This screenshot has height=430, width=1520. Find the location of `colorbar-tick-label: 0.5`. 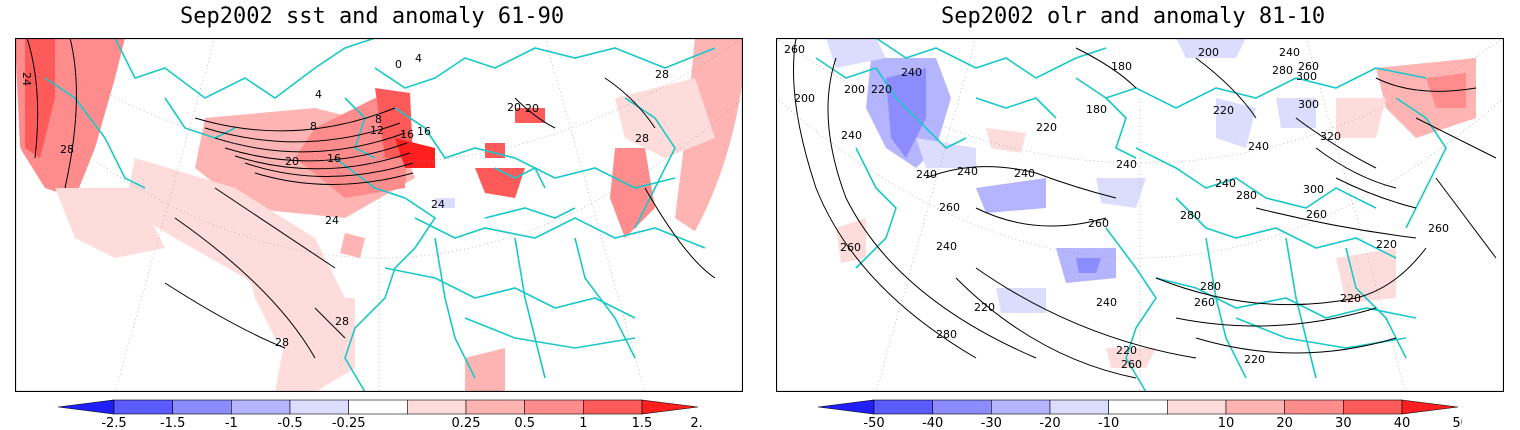

colorbar-tick-label: 0.5 is located at coordinates (524, 423).